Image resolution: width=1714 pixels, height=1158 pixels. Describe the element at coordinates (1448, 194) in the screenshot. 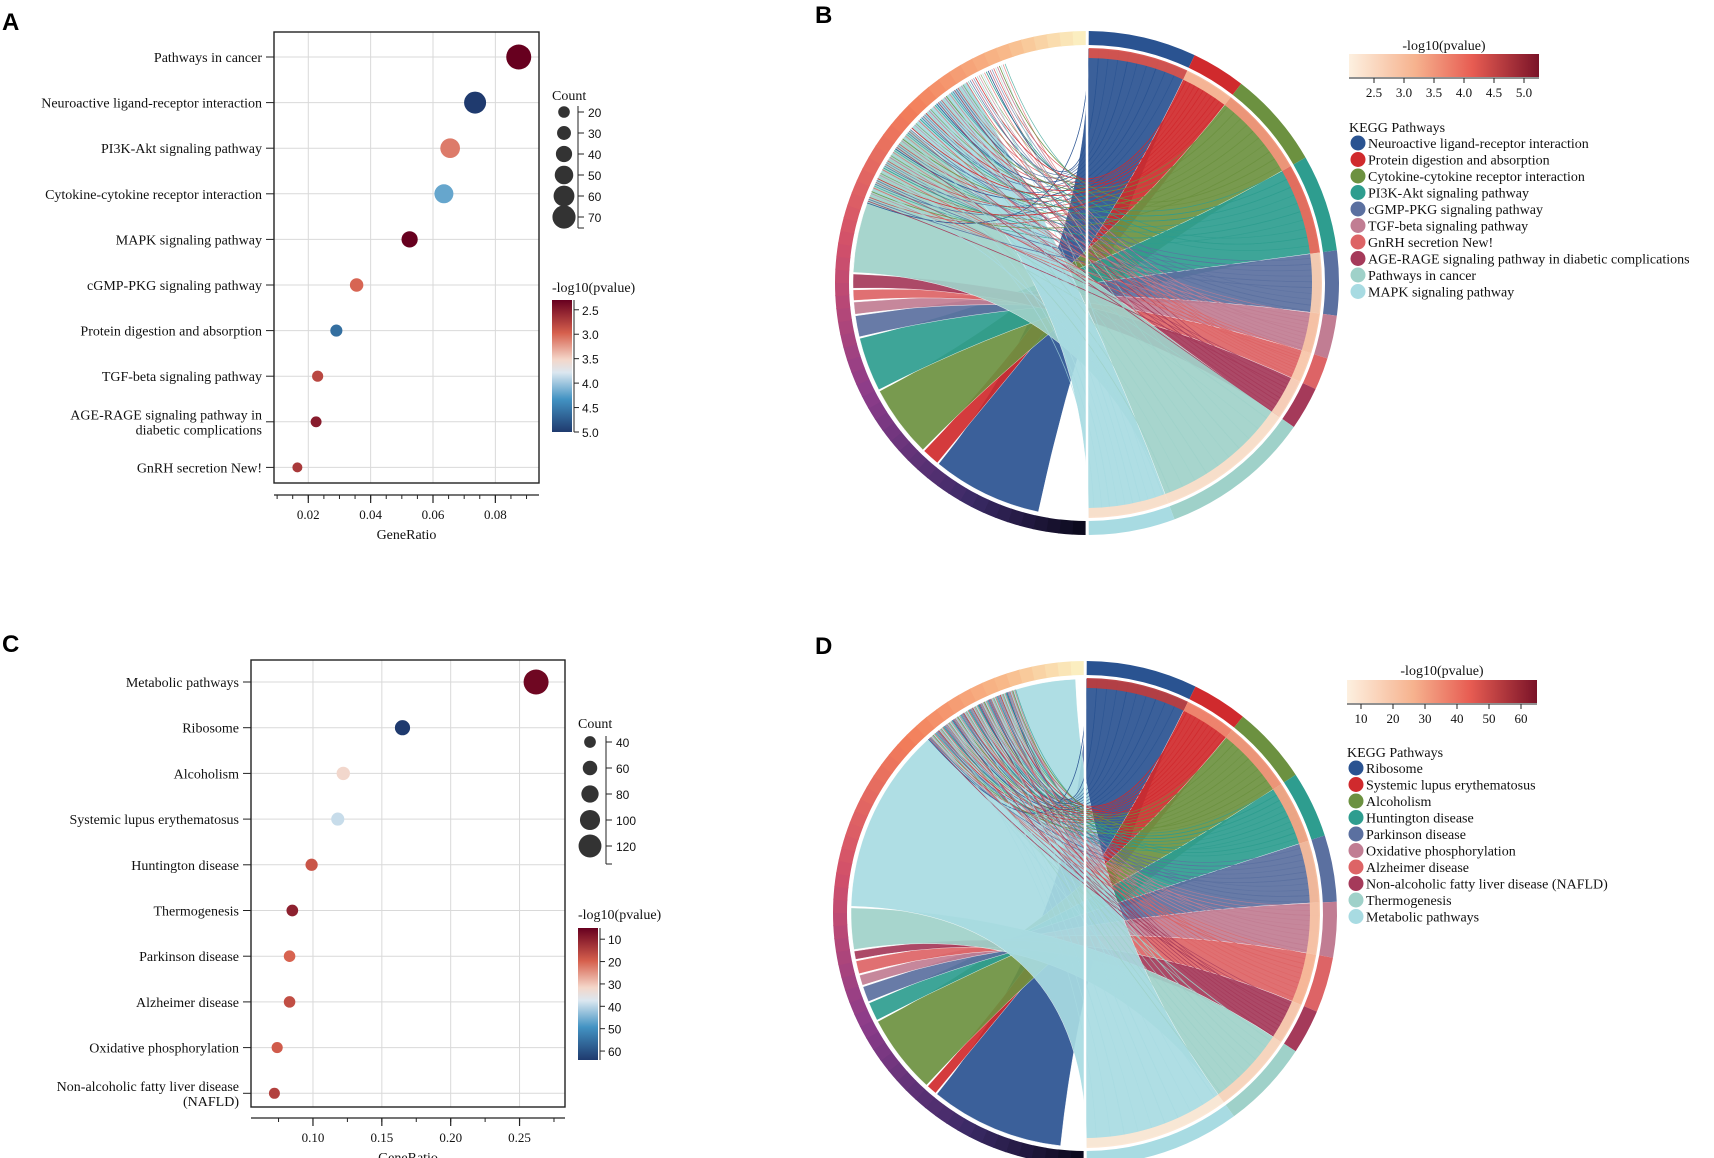

I see `pathway-legend-label: PI3K-Akt signaling pathway` at that location.